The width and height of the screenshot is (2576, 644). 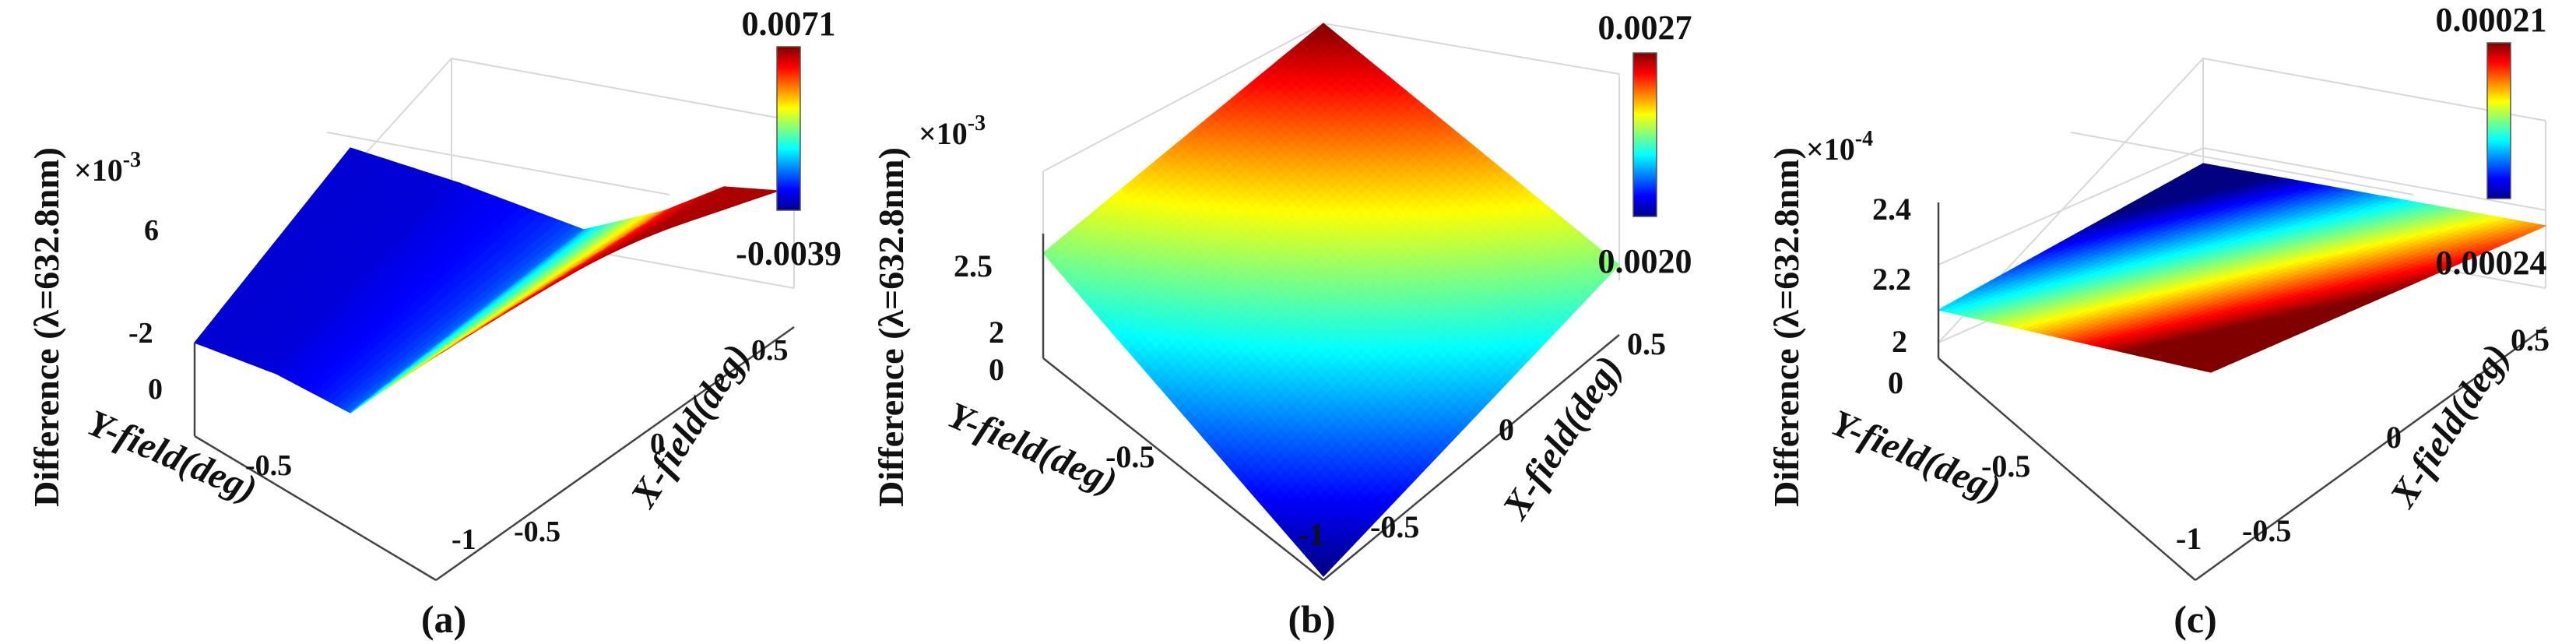 I want to click on panel-b-x-tick-0: -0.5, so click(x=1394, y=526).